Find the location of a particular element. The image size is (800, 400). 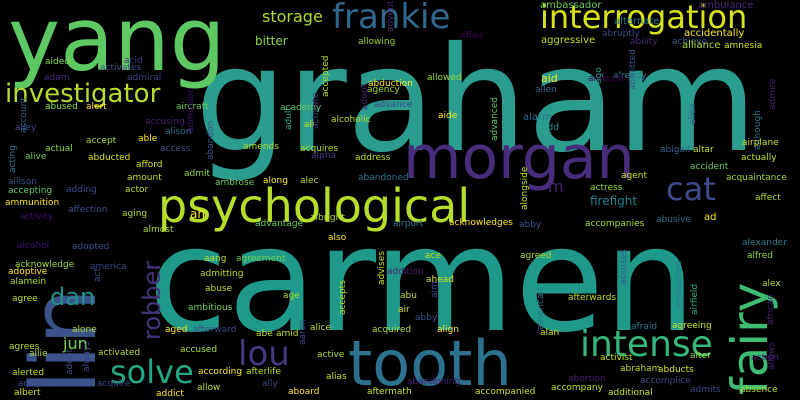

word-alien: alien is located at coordinates (693, 114).